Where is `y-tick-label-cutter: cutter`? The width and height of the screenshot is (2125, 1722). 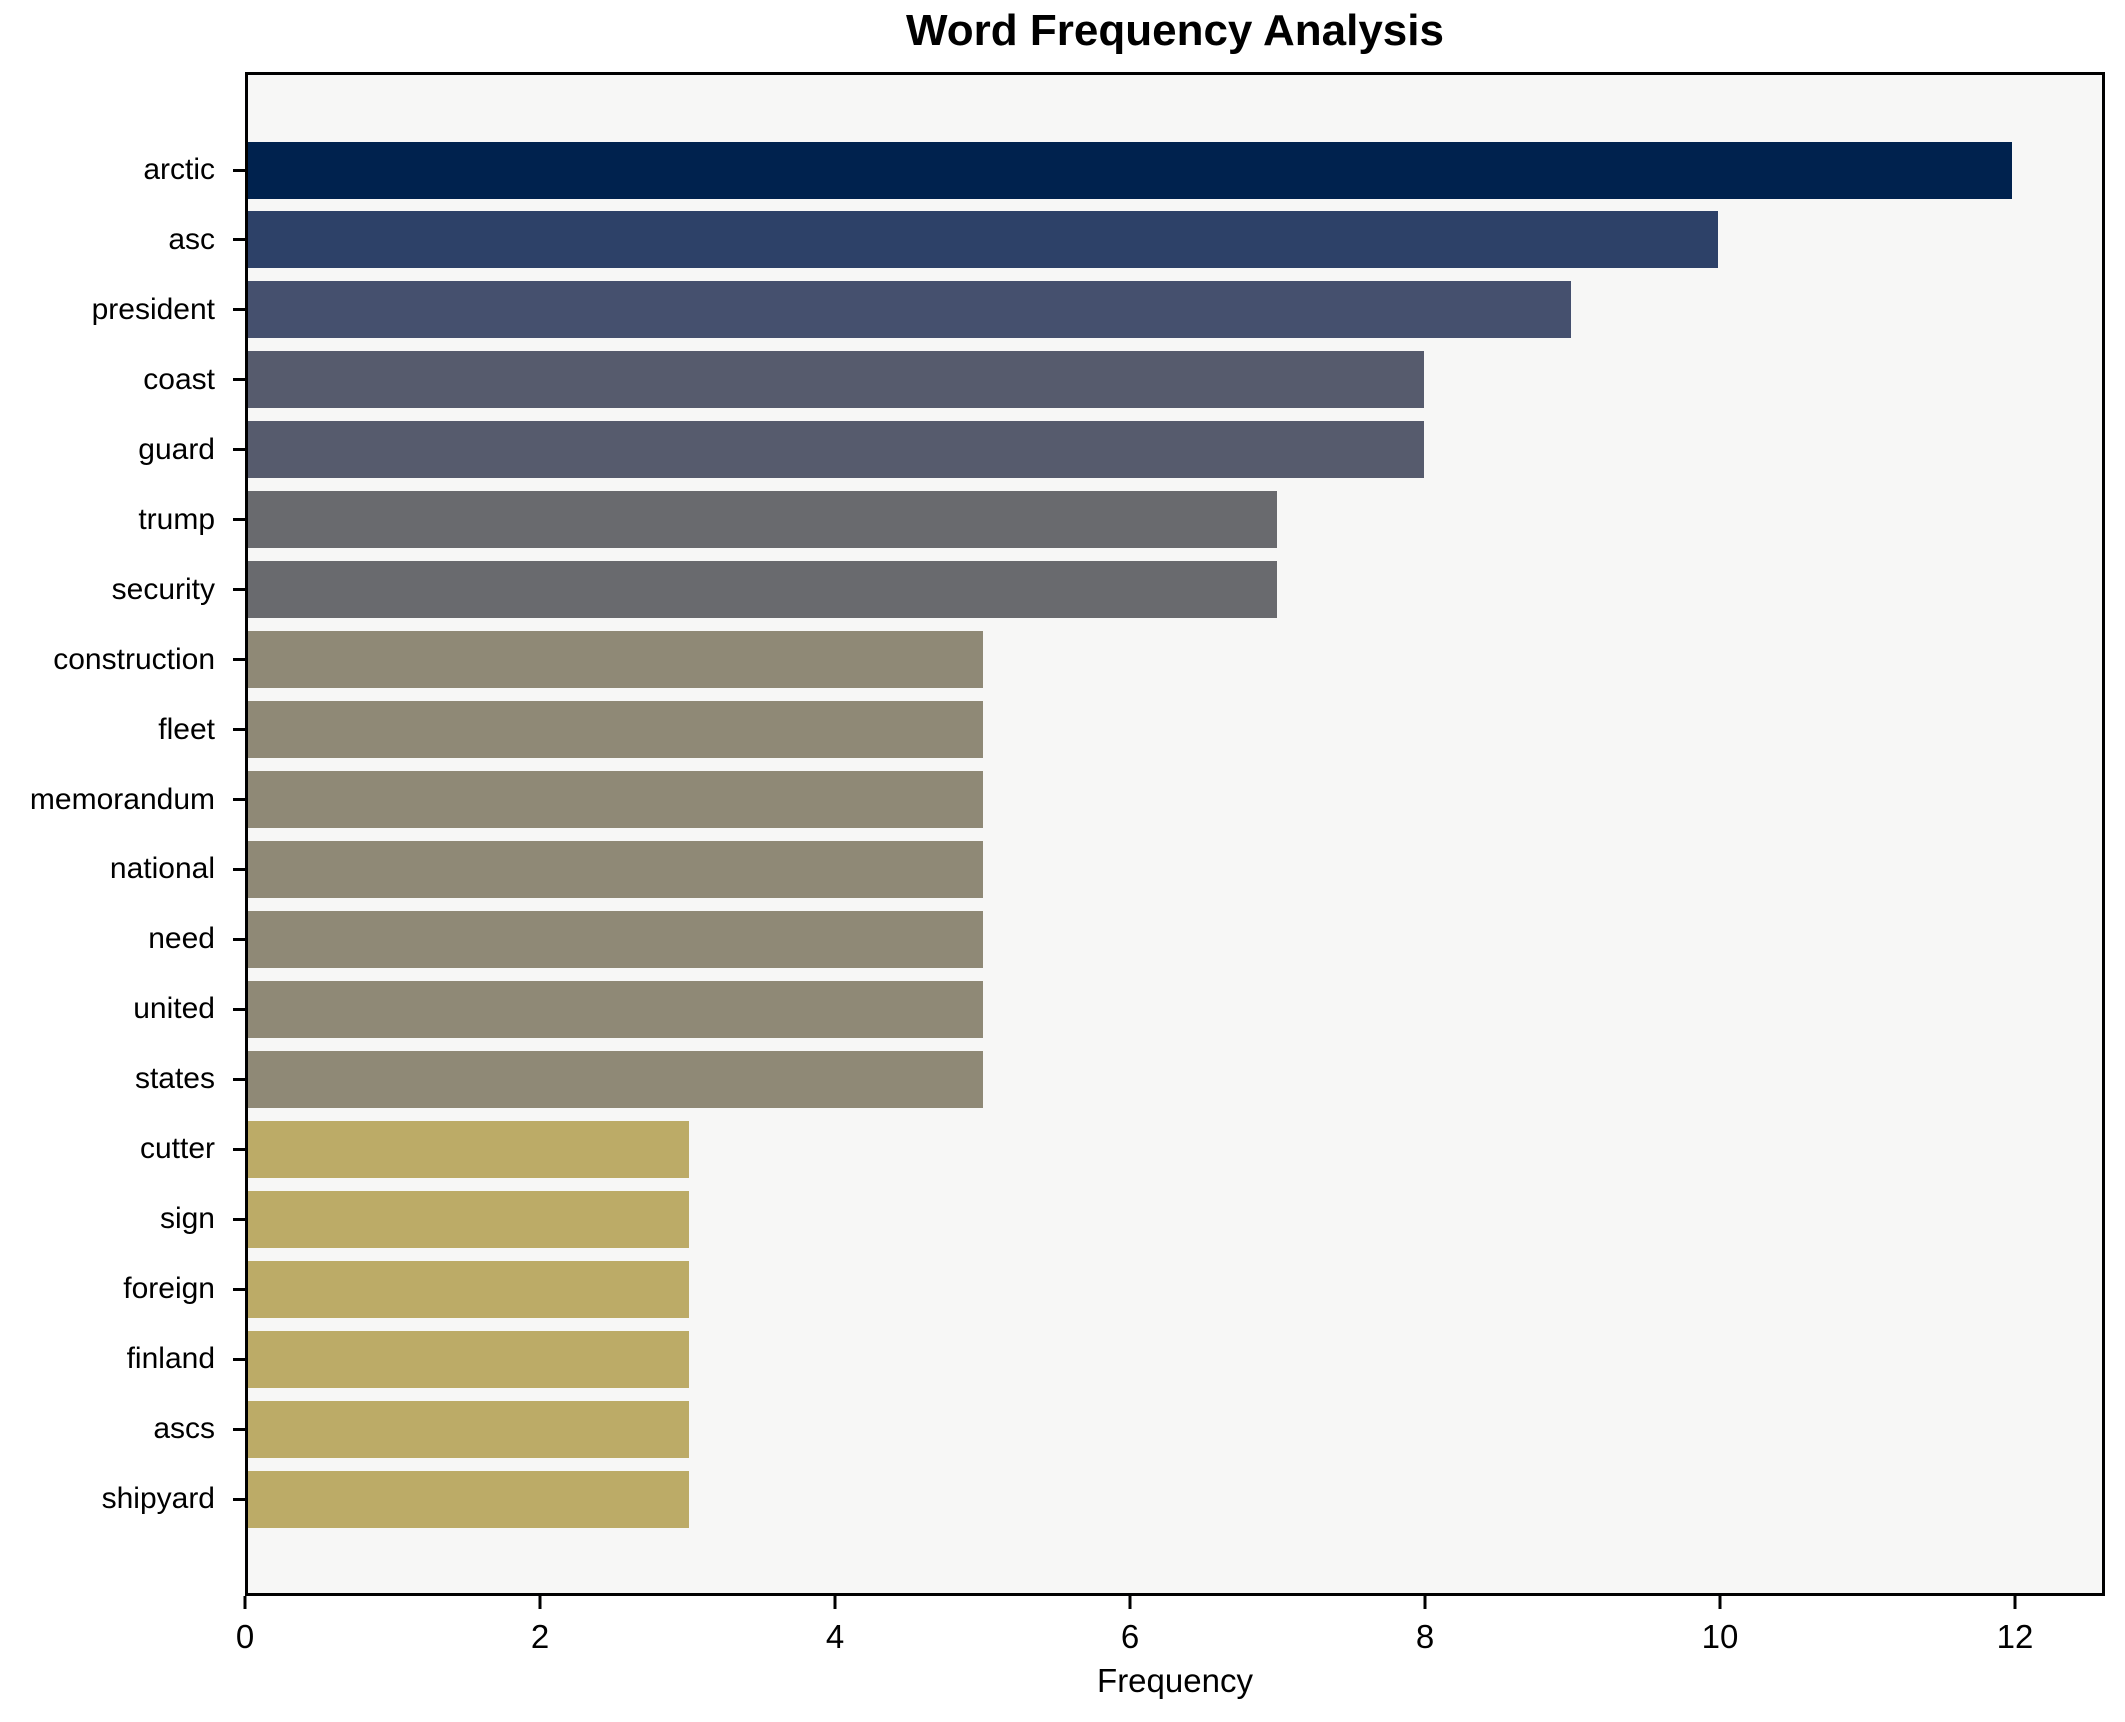
y-tick-label-cutter: cutter is located at coordinates (177, 1149).